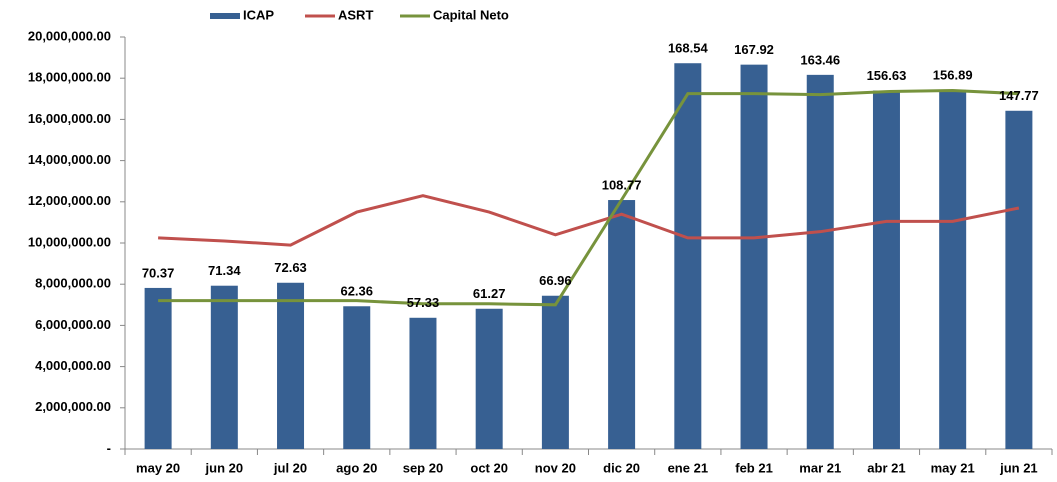  What do you see at coordinates (258, 14) in the screenshot?
I see `legend-label: ICAP` at bounding box center [258, 14].